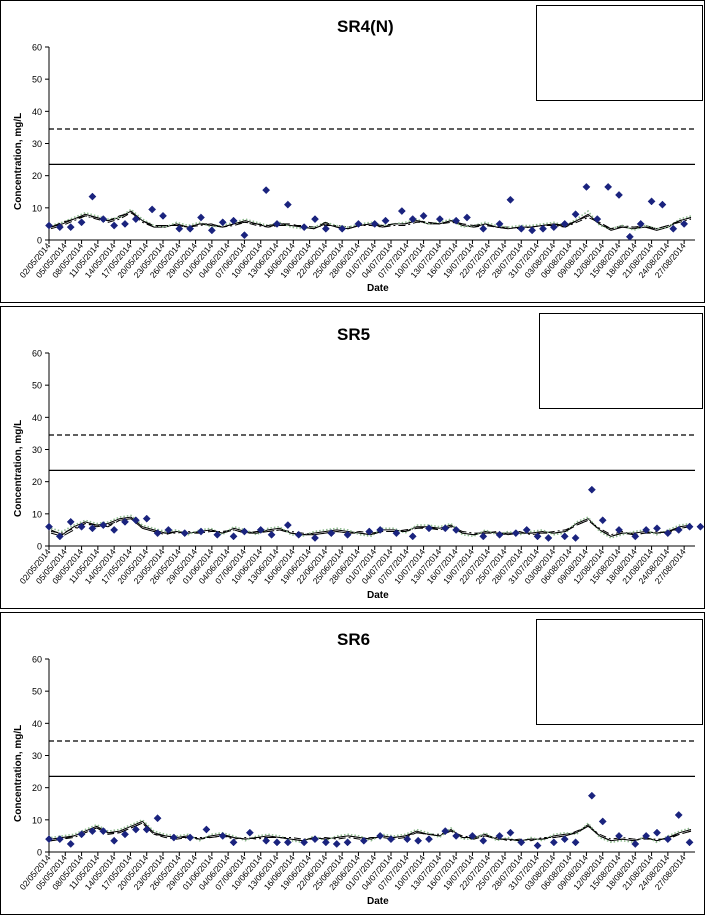 The height and width of the screenshot is (916, 707). Describe the element at coordinates (37, 144) in the screenshot. I see `y-tick-label: 30` at that location.